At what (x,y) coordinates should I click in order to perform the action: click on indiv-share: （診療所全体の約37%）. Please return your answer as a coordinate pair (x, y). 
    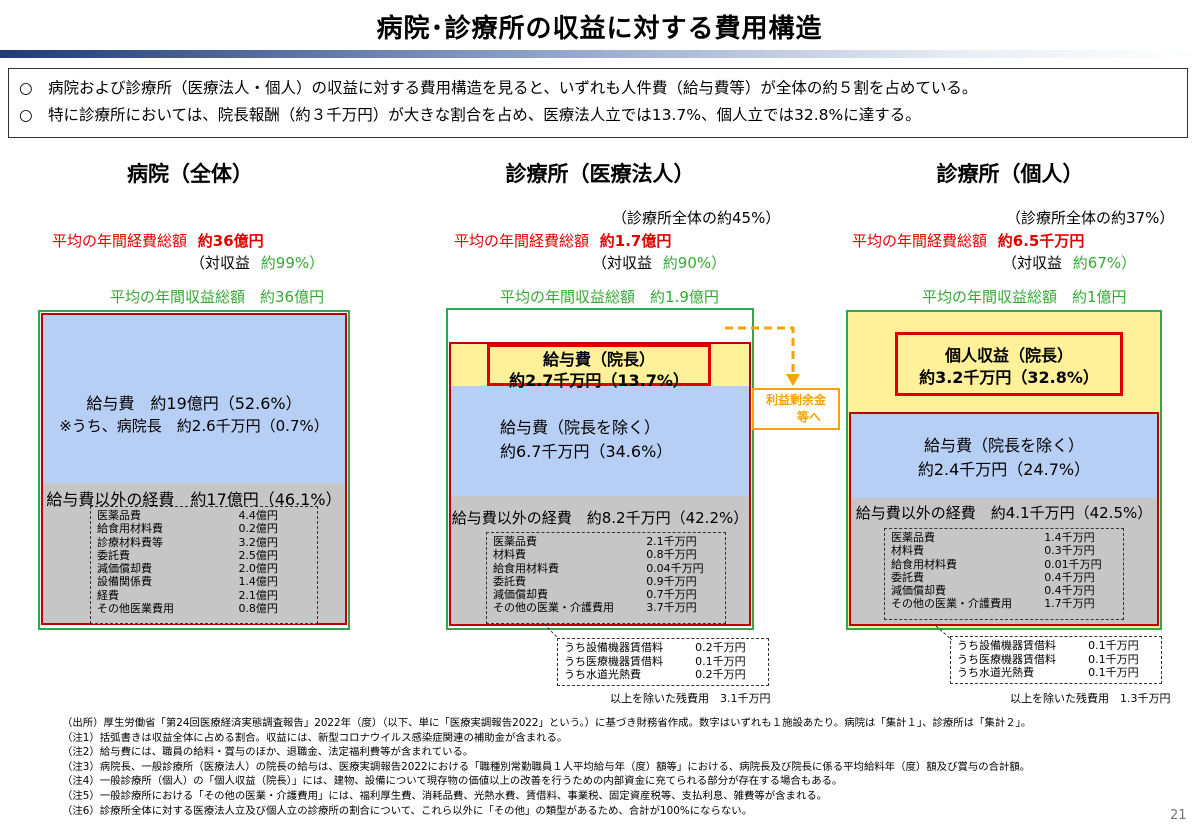
    Looking at the image, I should click on (1090, 218).